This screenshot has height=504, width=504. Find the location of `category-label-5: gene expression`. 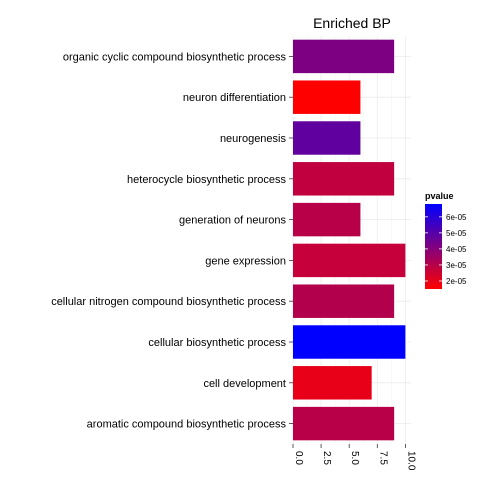

category-label-5: gene expression is located at coordinates (245, 261).